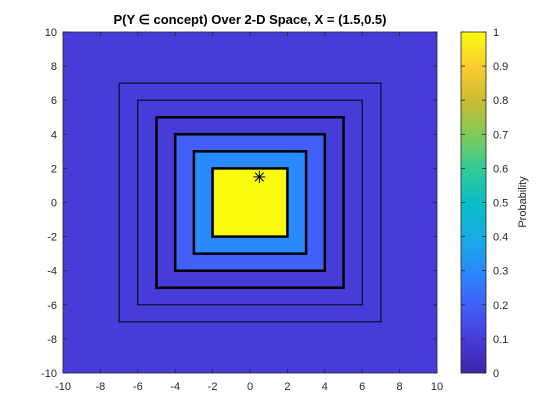  Describe the element at coordinates (437, 387) in the screenshot. I see `x-tick-label: 10` at that location.